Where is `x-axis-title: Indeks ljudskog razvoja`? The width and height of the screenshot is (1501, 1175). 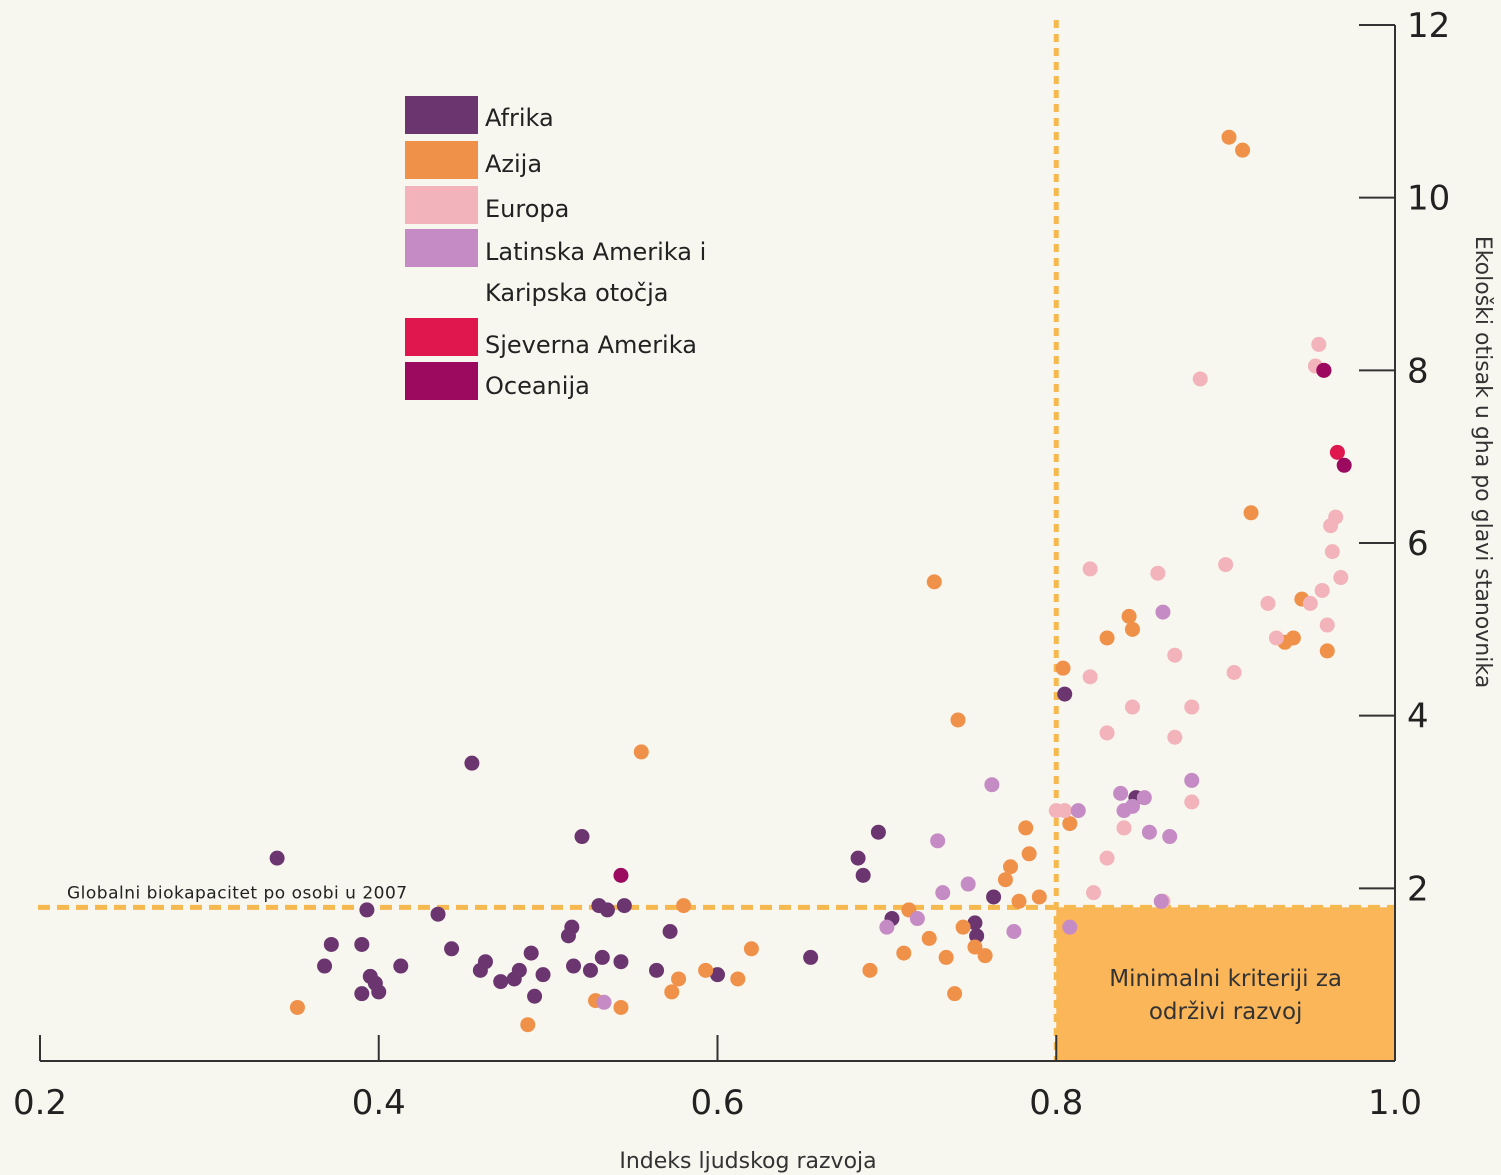 x-axis-title: Indeks ljudskog razvoja is located at coordinates (747, 1161).